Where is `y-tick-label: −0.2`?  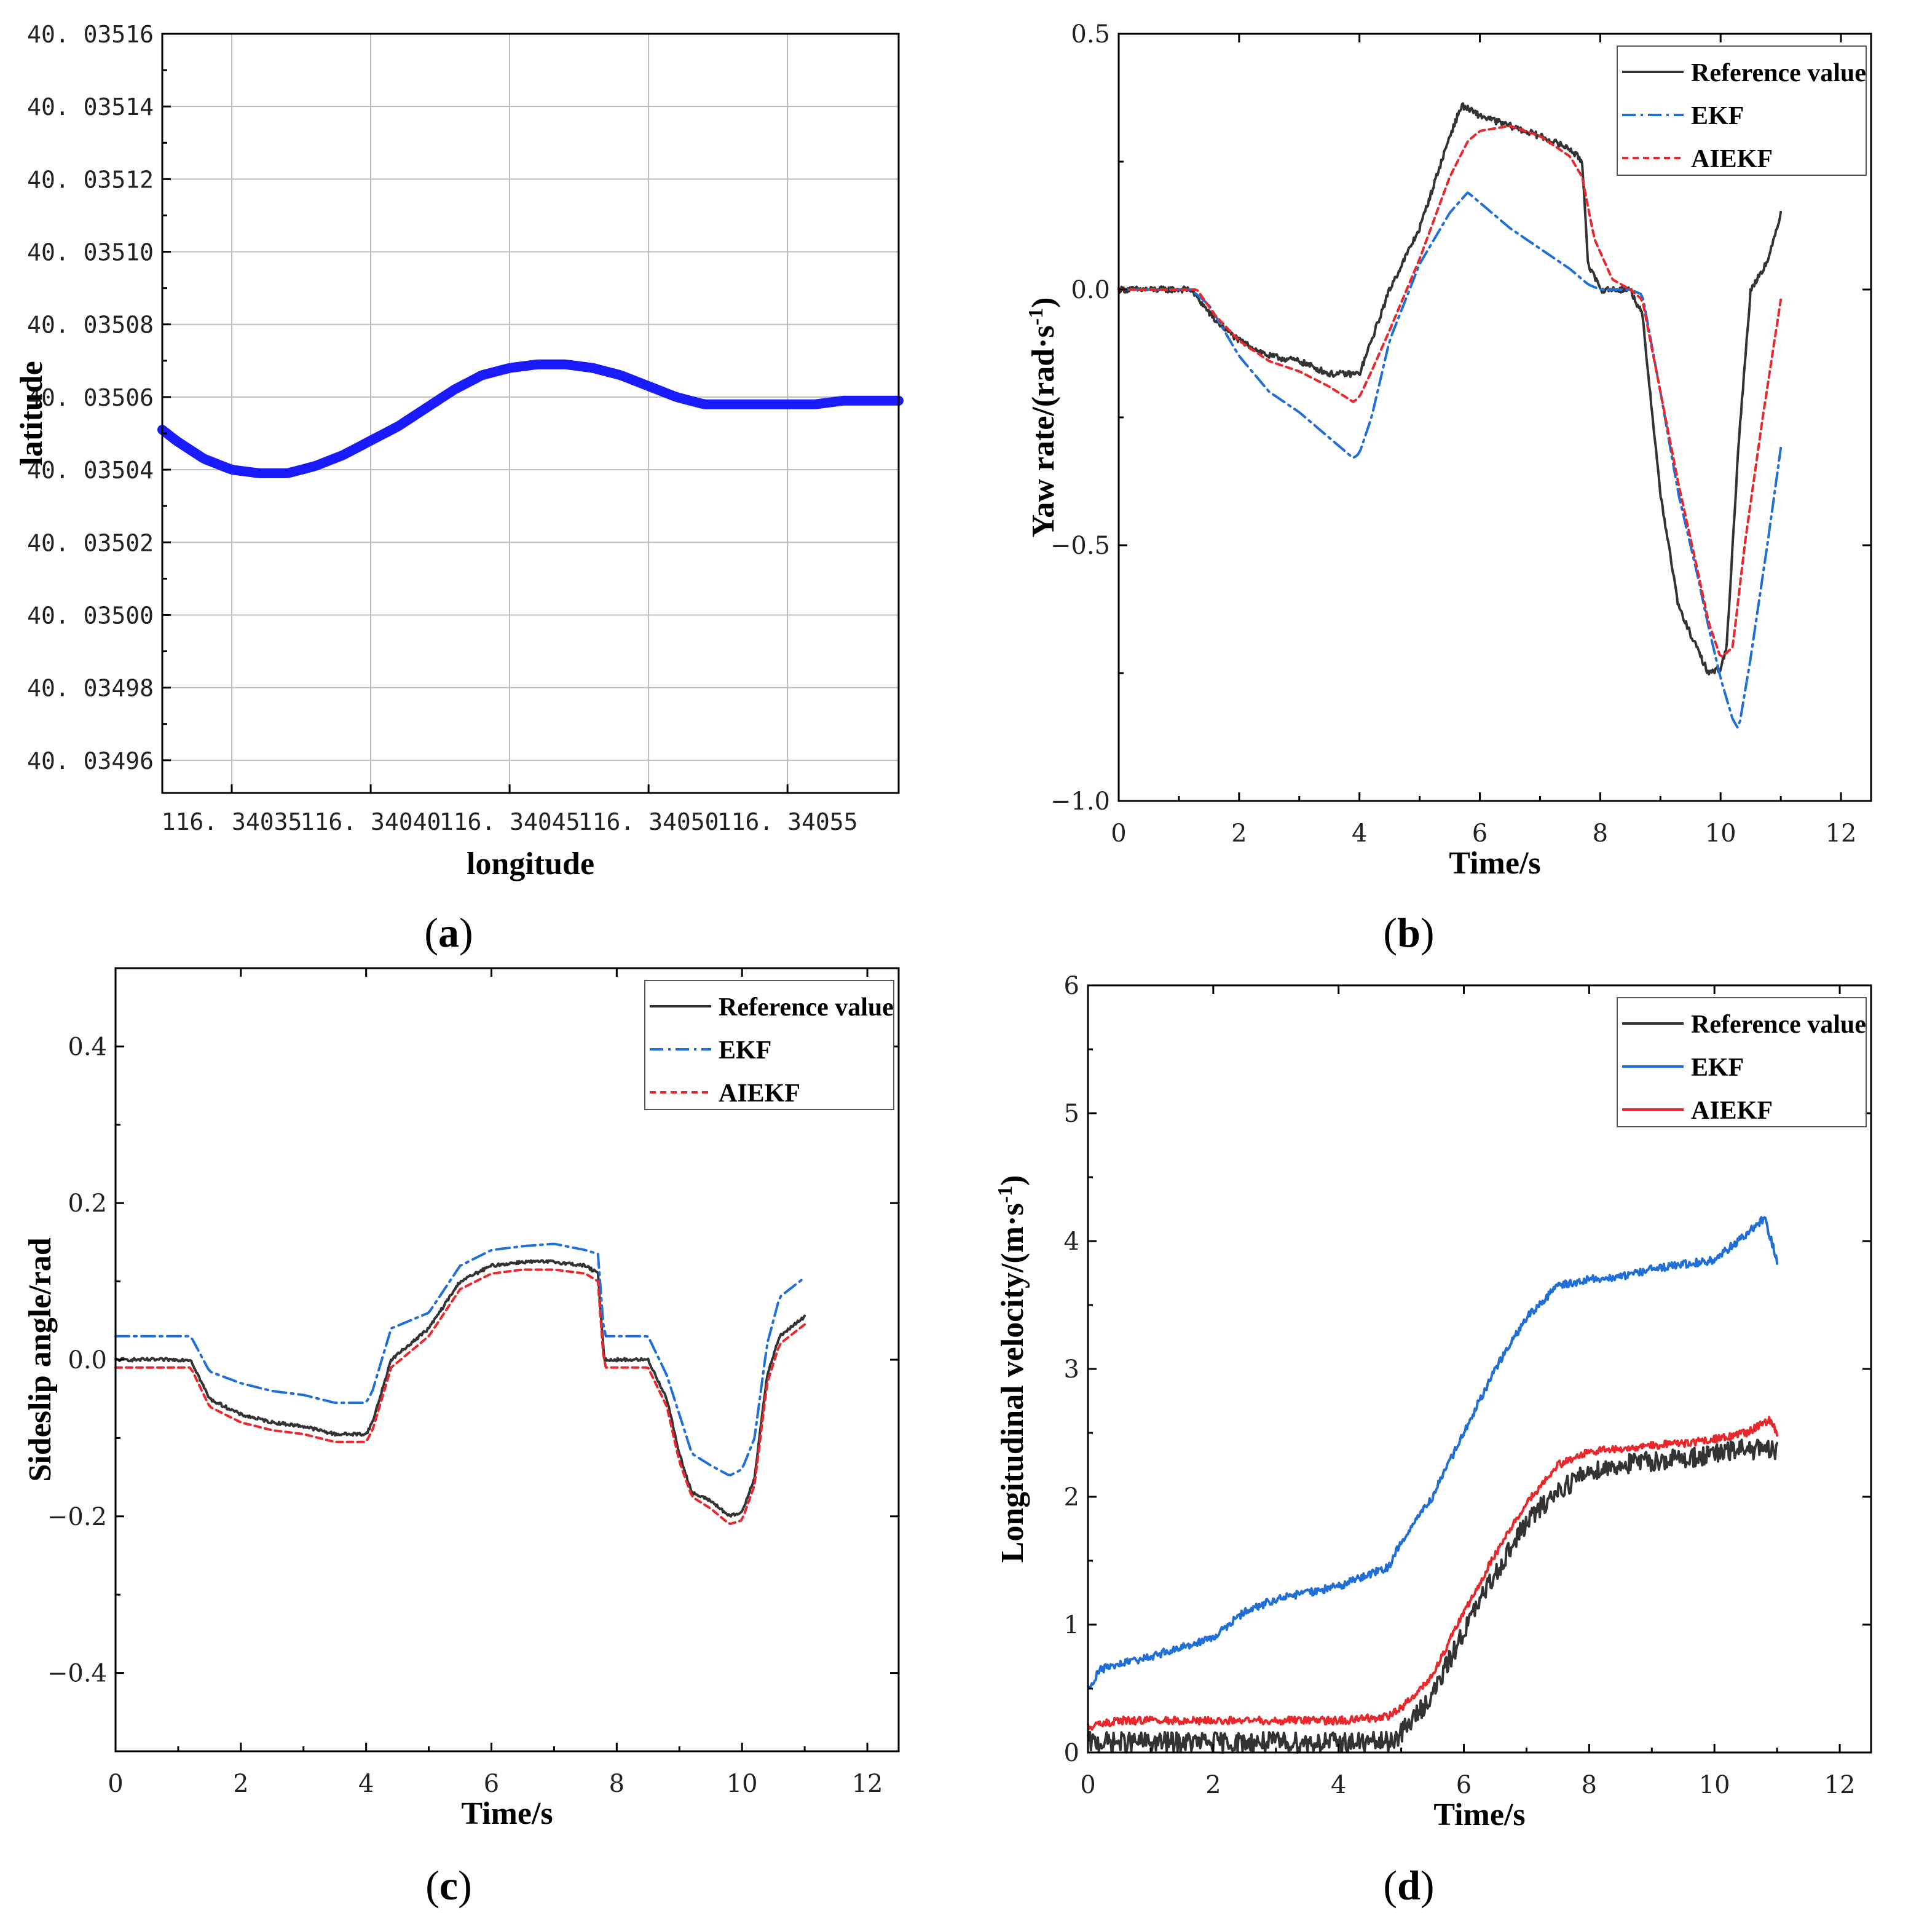
y-tick-label: −0.2 is located at coordinates (77, 1517).